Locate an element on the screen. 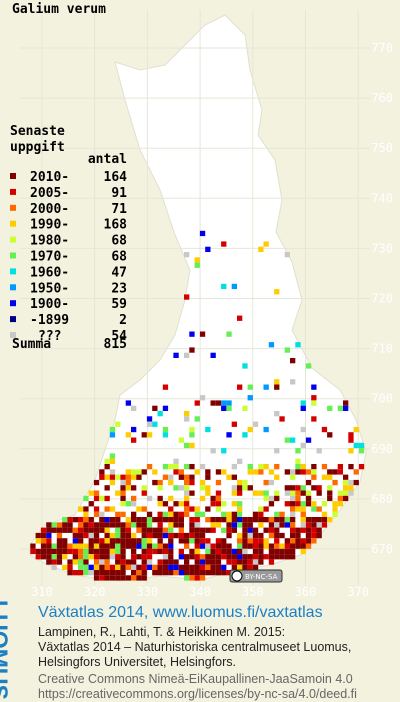  badge-text: BY-NC-SA is located at coordinates (261, 577).